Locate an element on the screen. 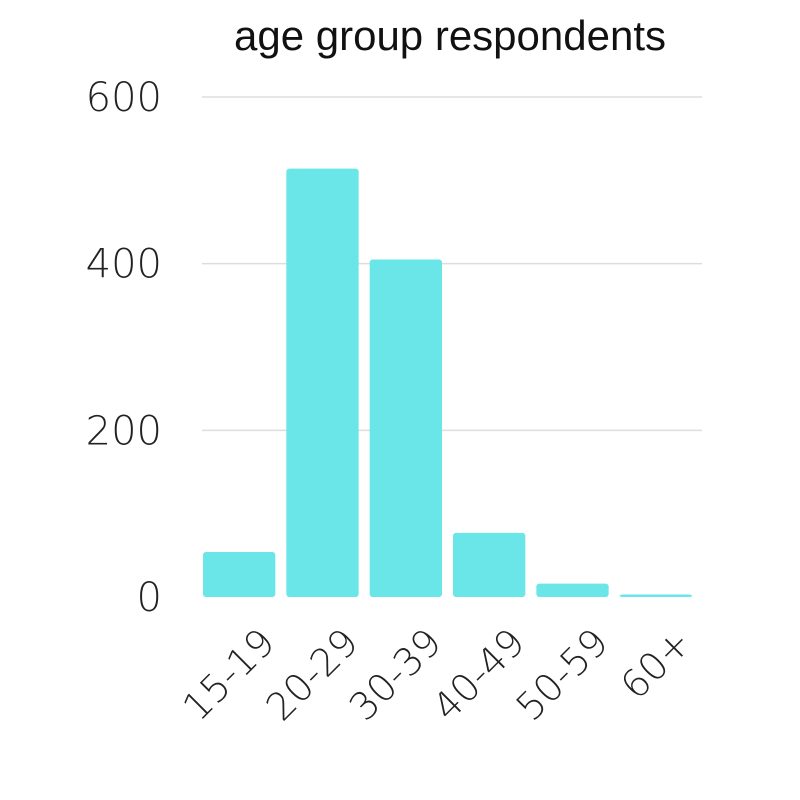 Image resolution: width=800 pixels, height=800 pixels. x-tick-label: 30-39 is located at coordinates (395, 674).